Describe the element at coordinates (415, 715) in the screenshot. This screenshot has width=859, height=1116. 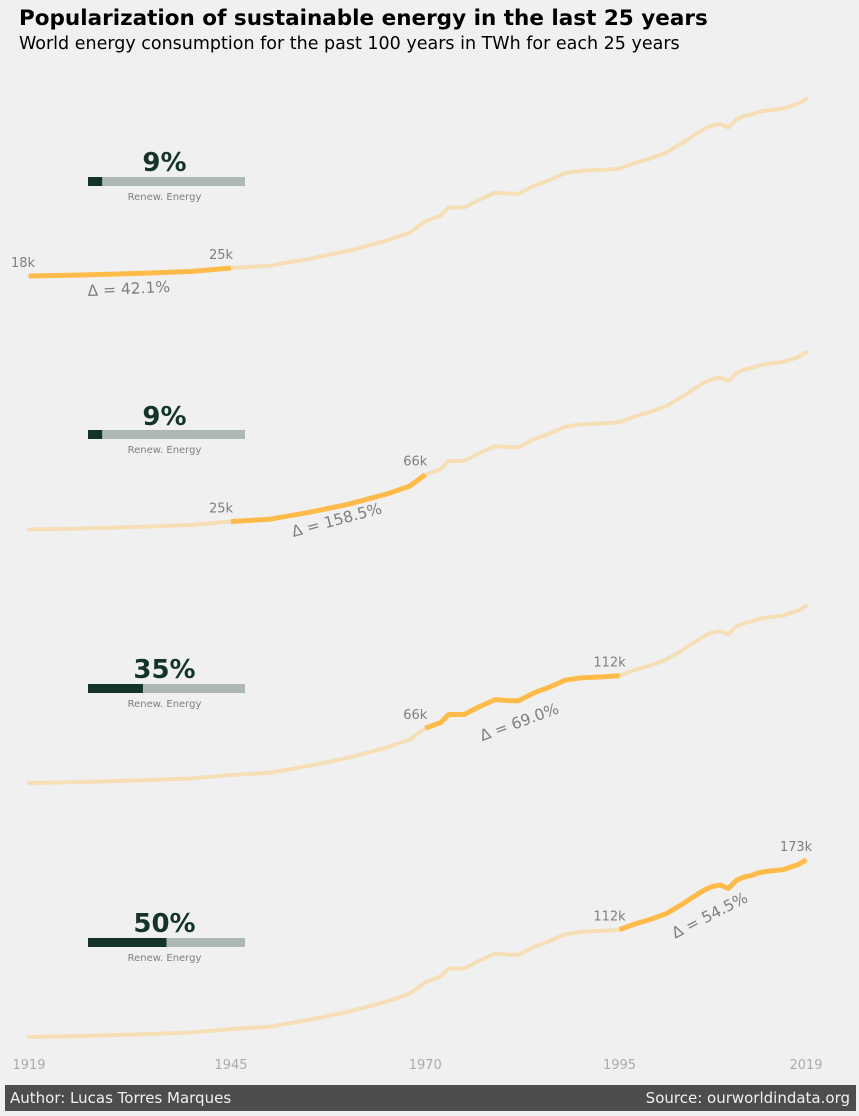
I see `start-value-label: 66k` at that location.